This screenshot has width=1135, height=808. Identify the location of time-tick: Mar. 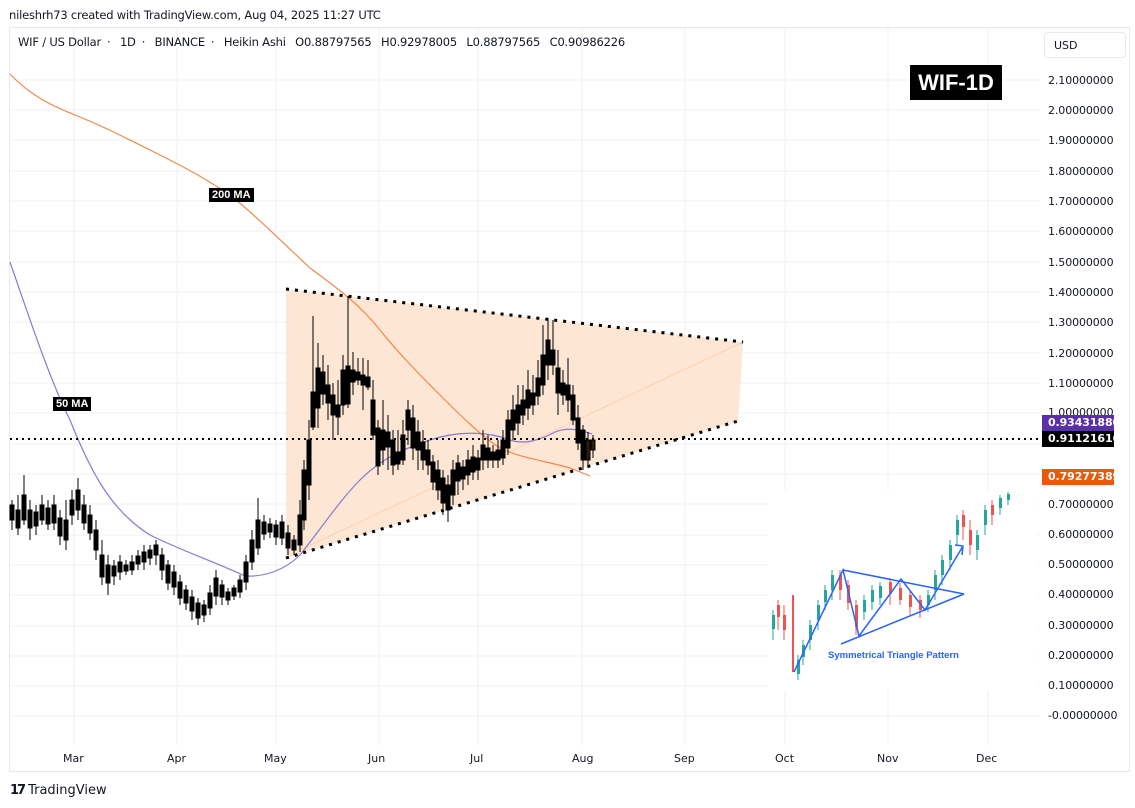
(73, 758).